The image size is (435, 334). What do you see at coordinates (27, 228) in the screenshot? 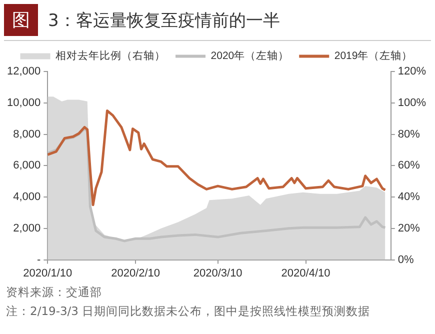
I see `y-tick-label: 2,000` at bounding box center [27, 228].